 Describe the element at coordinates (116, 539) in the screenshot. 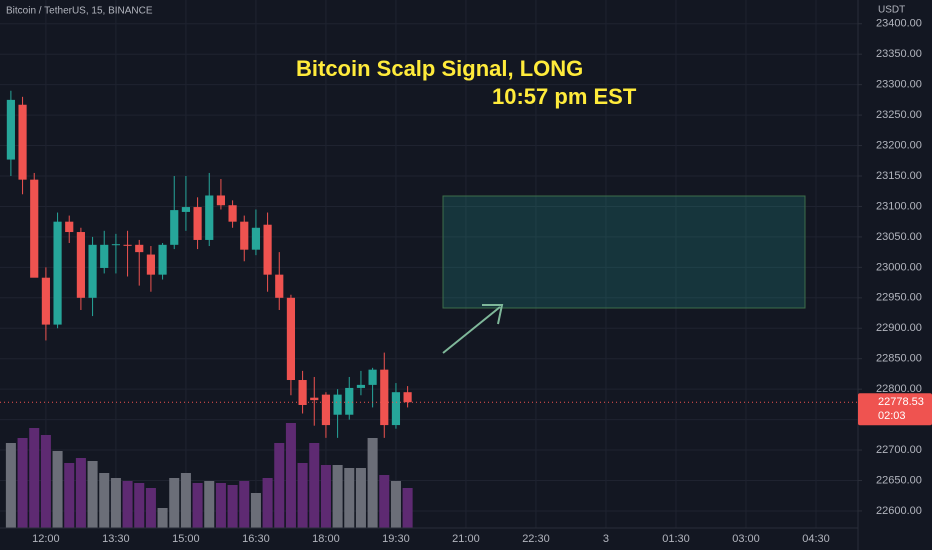

I see `x-tick-label: 13:30` at that location.